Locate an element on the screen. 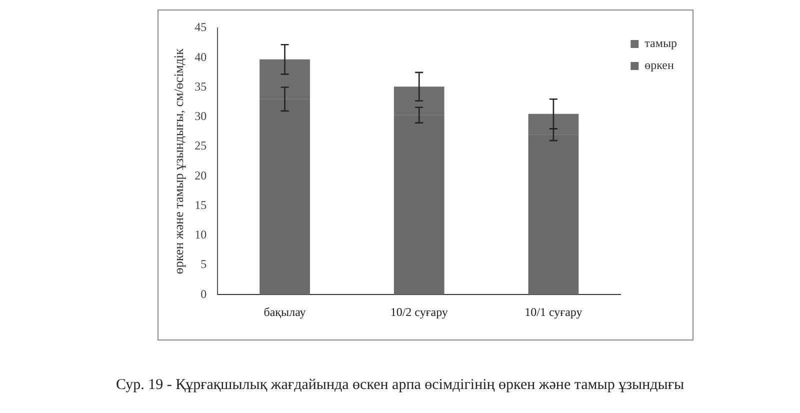 This screenshot has width=800, height=413. y-tick-label: 0 is located at coordinates (203, 293).